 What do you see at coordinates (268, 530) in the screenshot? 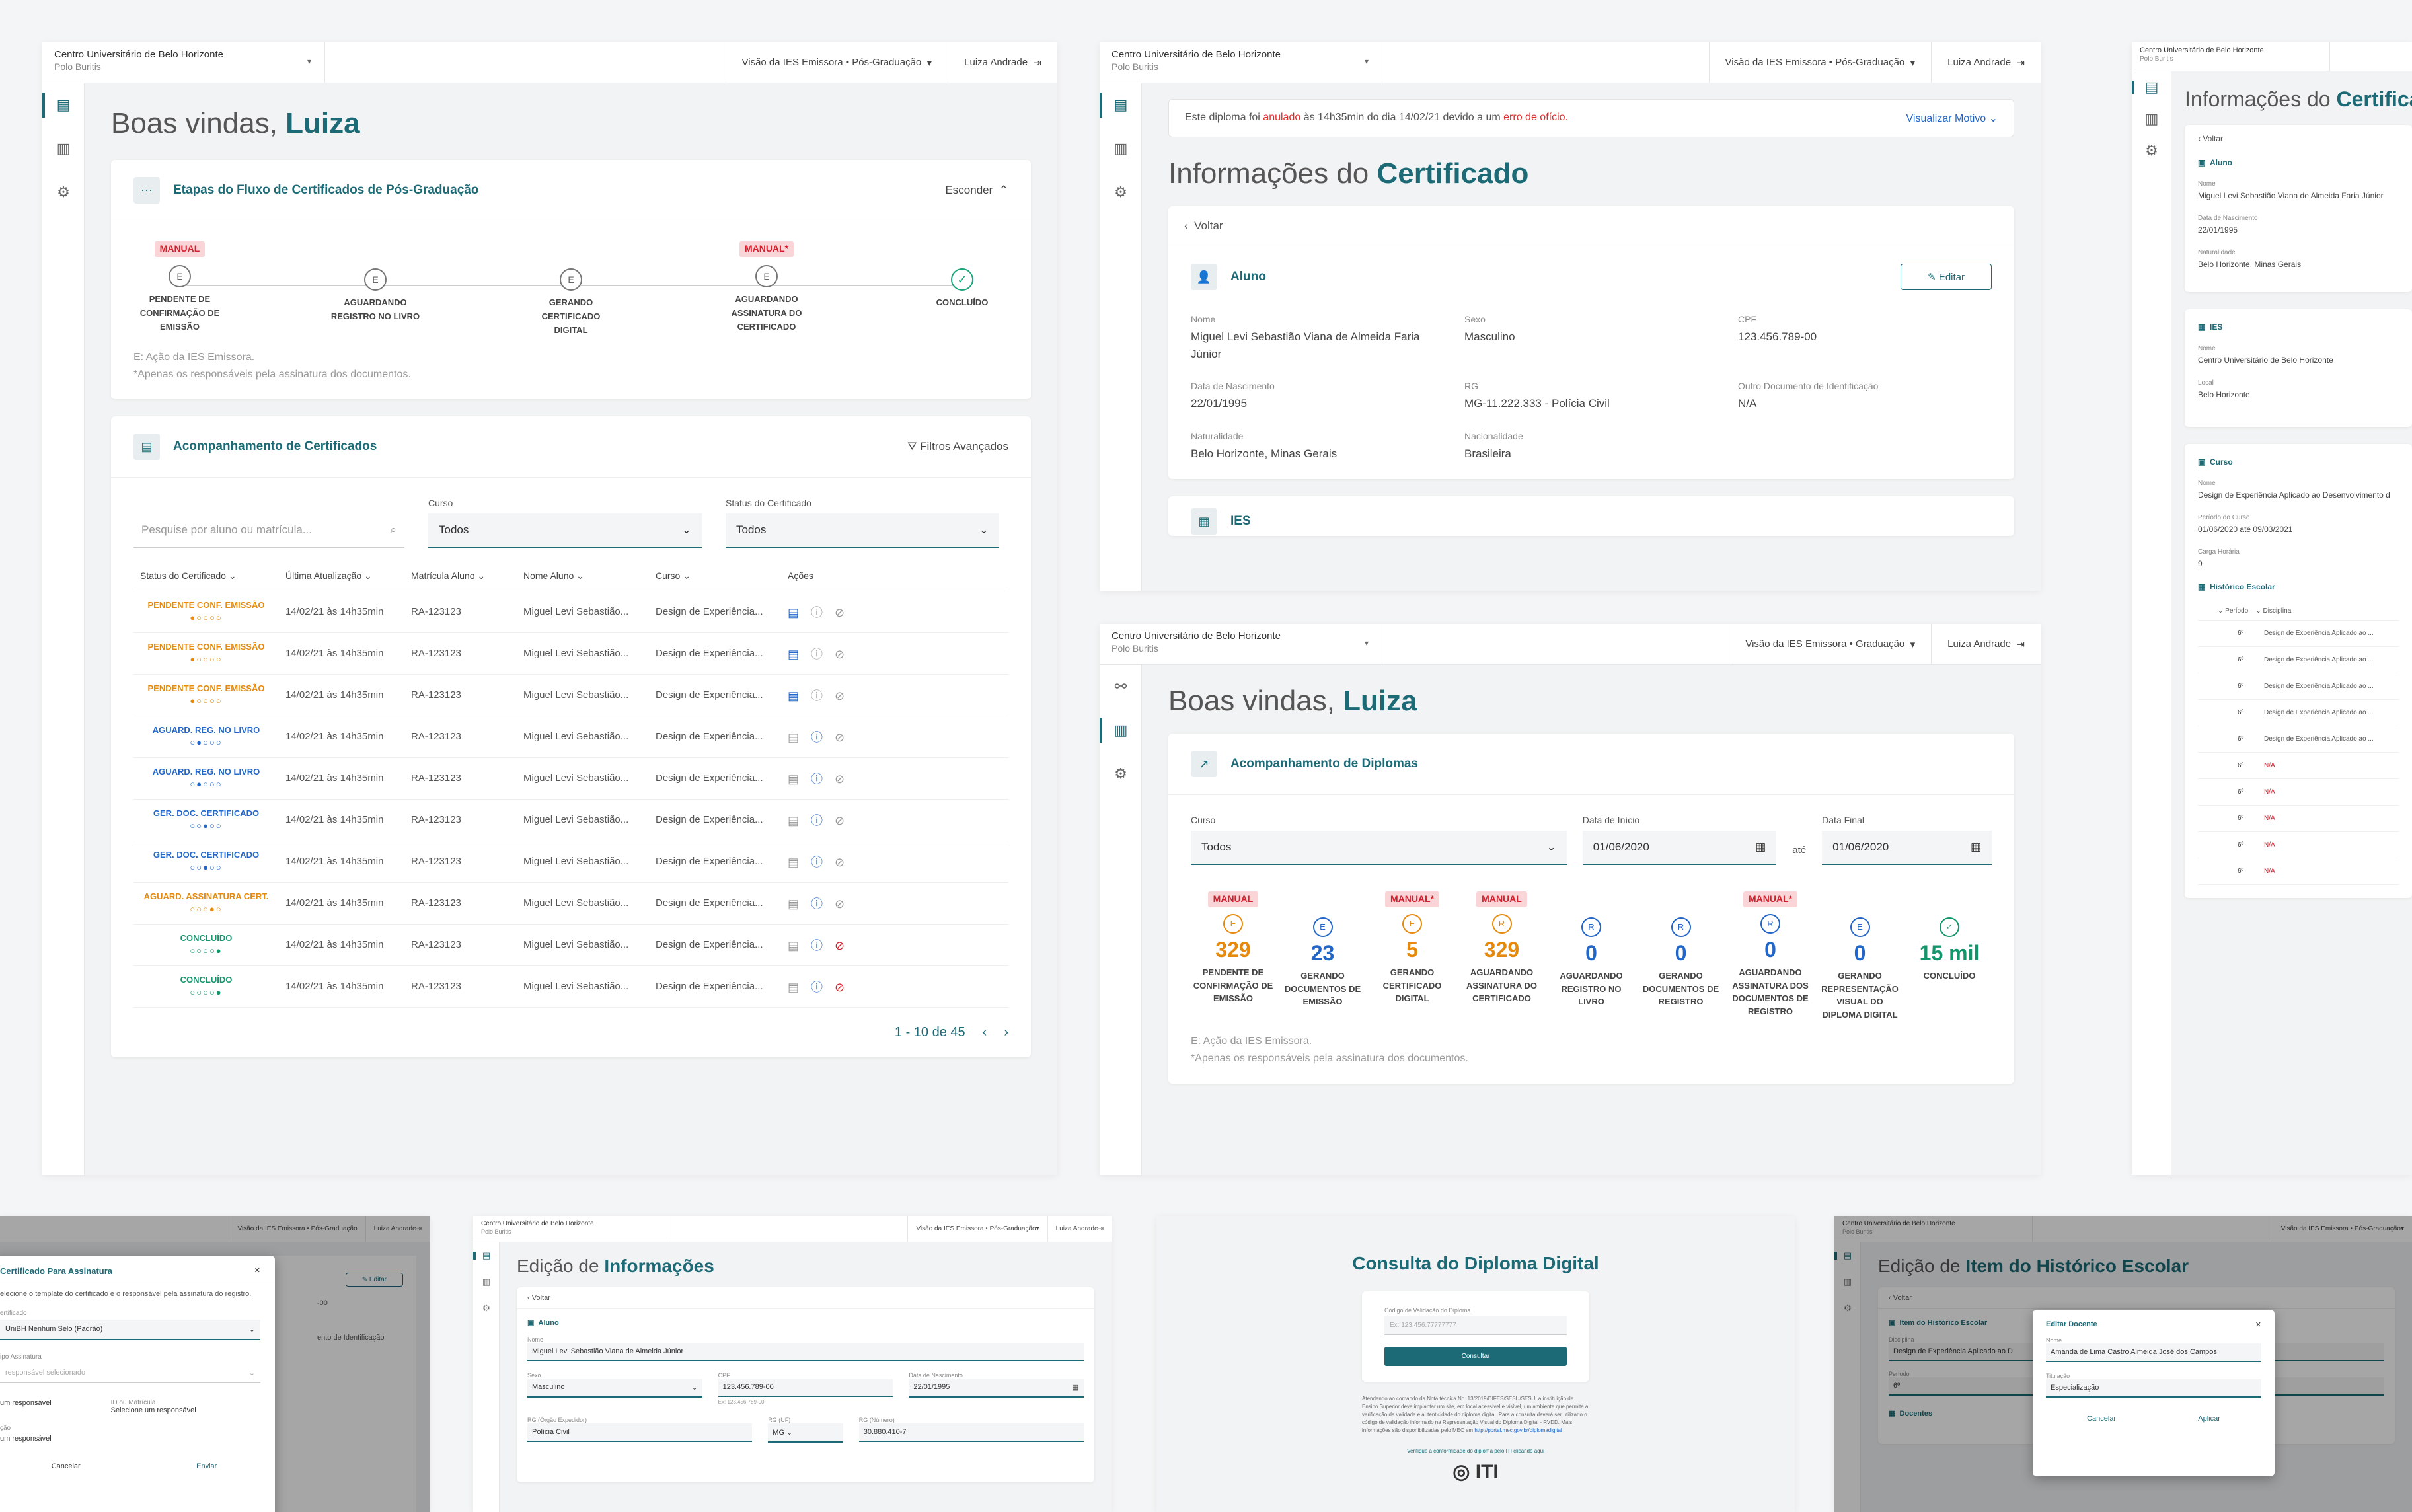
I see `search-input: Pesquise por aluno ou matrícula... ⌕` at bounding box center [268, 530].